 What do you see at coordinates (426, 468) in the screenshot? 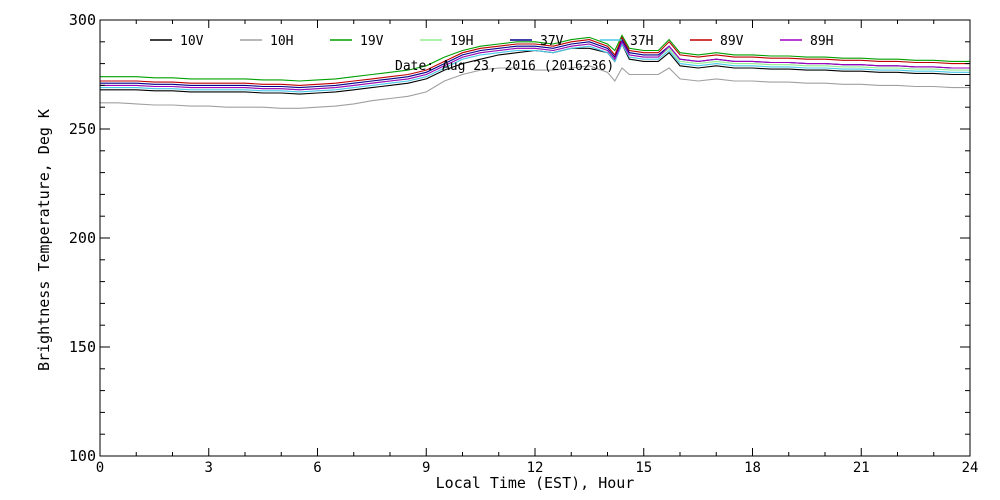
I see `x-tick-label: 9` at bounding box center [426, 468].